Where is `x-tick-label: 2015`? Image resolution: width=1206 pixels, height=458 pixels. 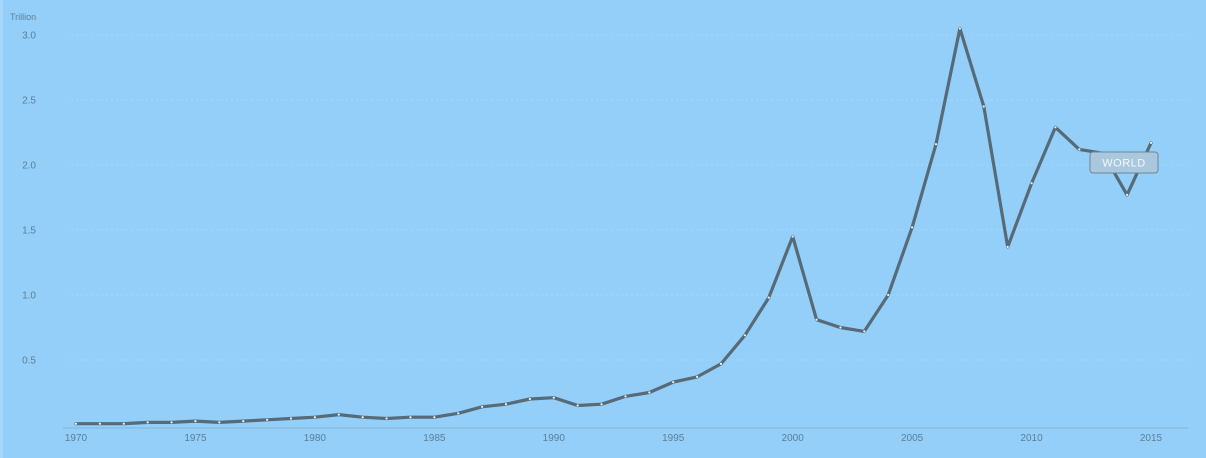
x-tick-label: 2015 is located at coordinates (1151, 438).